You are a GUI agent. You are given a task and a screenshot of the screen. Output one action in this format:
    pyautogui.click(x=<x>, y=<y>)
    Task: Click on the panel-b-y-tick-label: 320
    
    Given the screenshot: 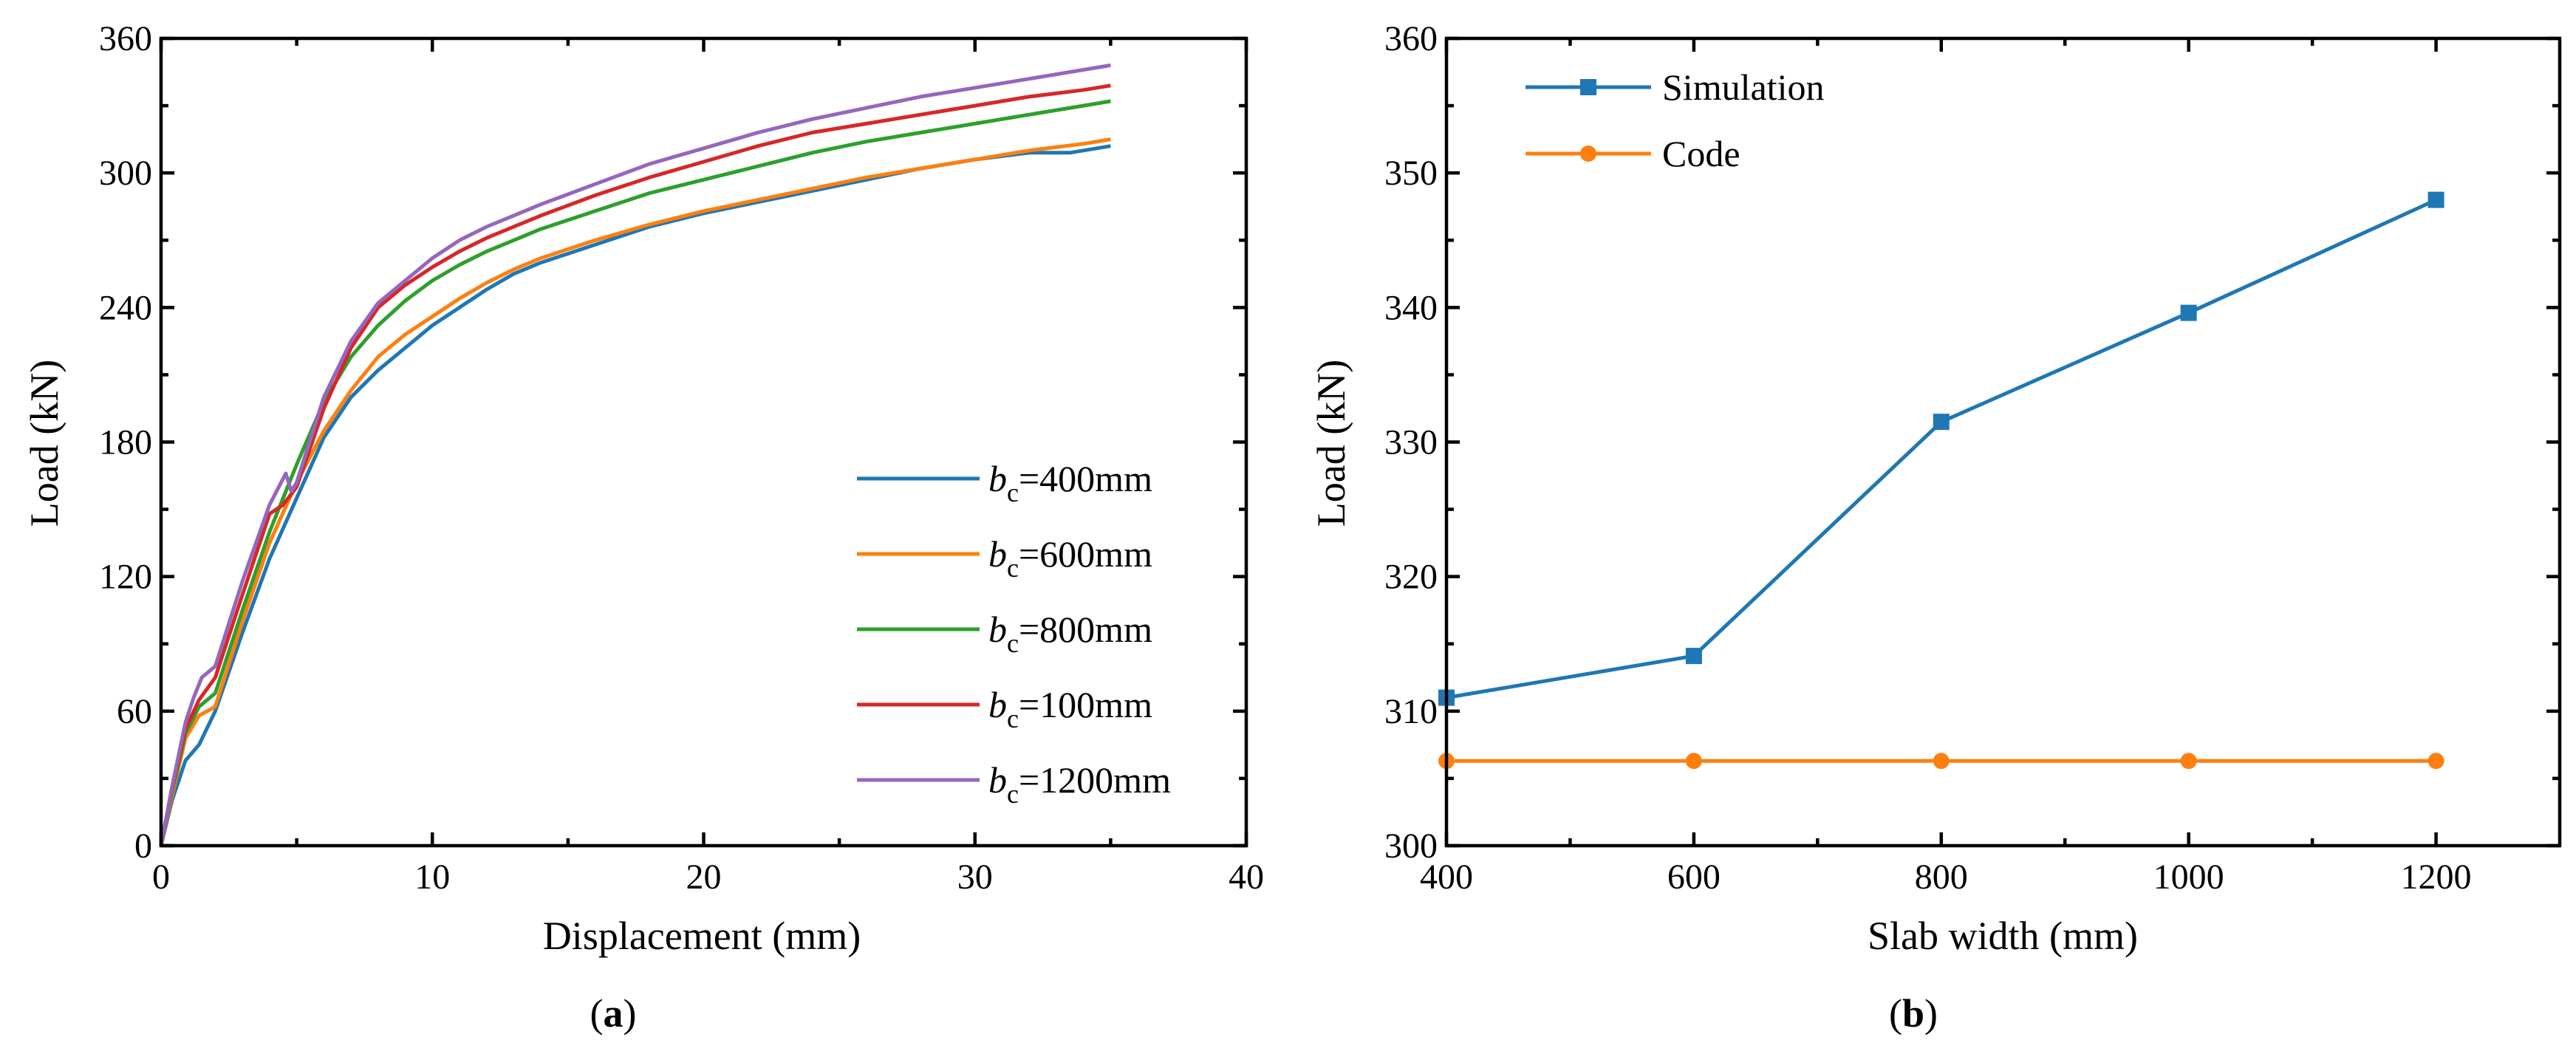 What is the action you would take?
    pyautogui.click(x=1411, y=578)
    